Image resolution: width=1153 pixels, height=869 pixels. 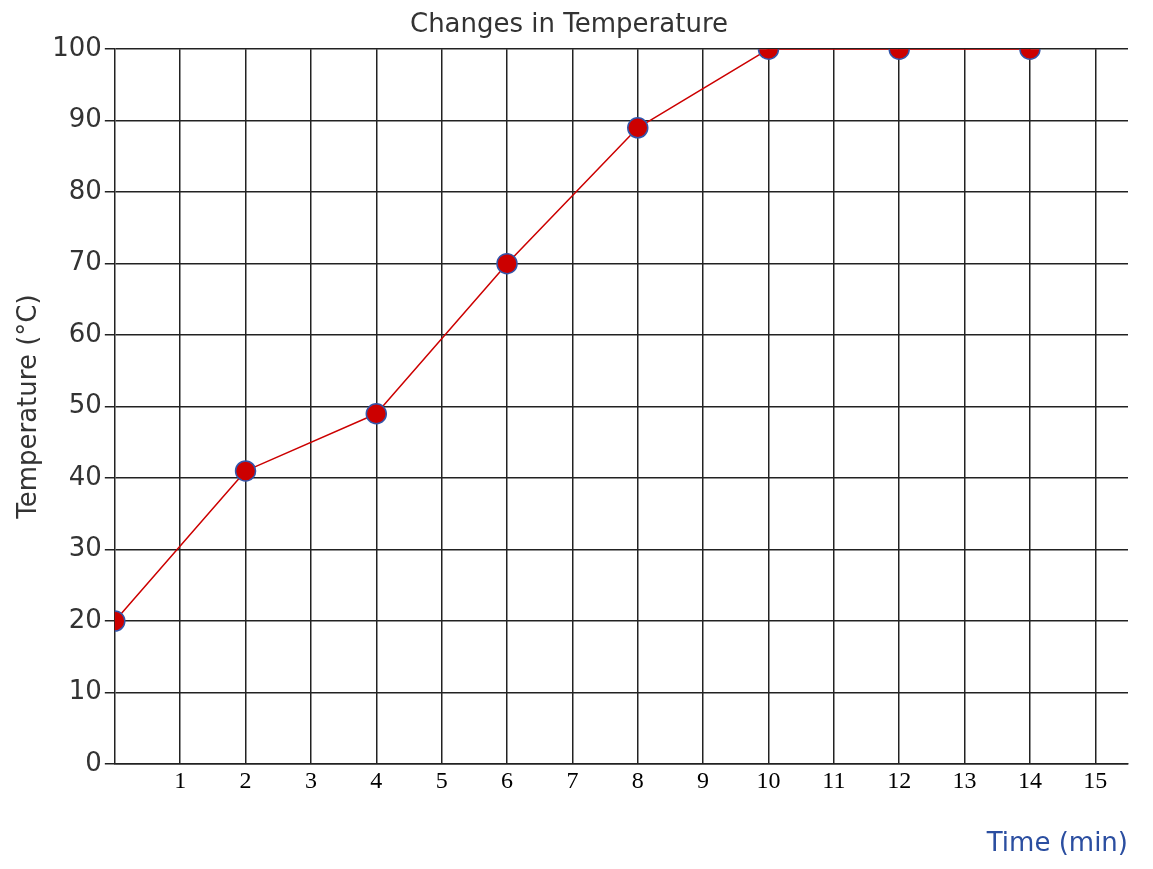 I want to click on x-axis-title: Time (min), so click(x=1056, y=842).